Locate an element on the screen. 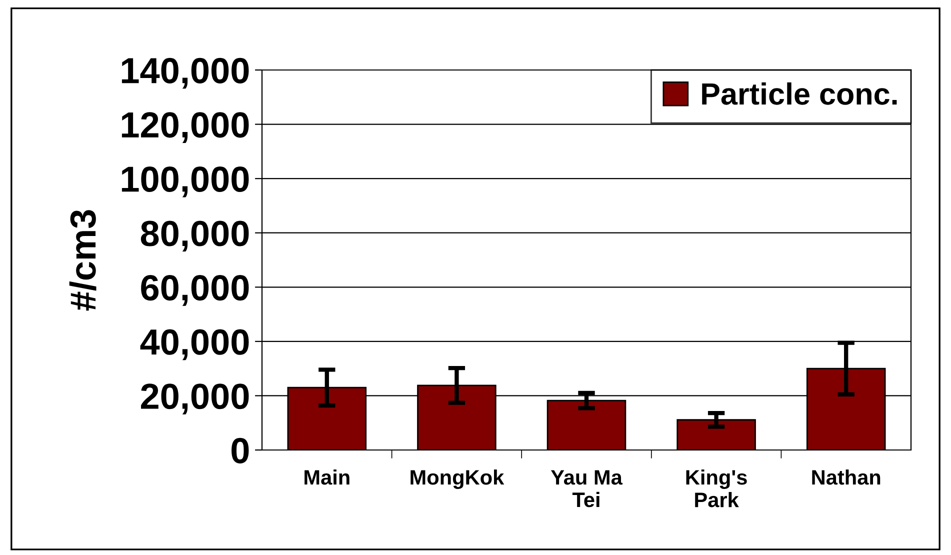 The height and width of the screenshot is (555, 951). y-tick-label: 40,000 is located at coordinates (194, 344).